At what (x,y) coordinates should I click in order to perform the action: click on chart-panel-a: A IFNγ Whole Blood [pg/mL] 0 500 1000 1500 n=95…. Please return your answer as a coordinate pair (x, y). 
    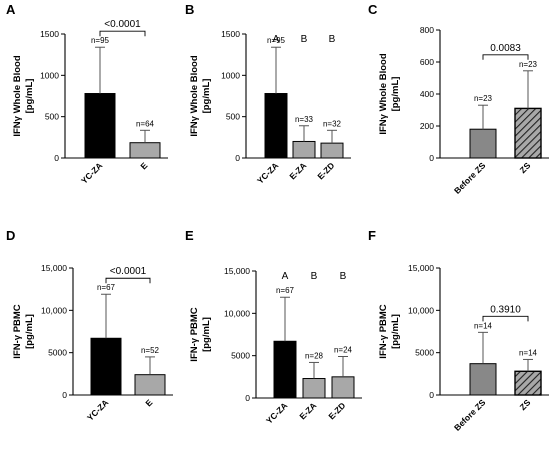
    Looking at the image, I should click on (87, 94).